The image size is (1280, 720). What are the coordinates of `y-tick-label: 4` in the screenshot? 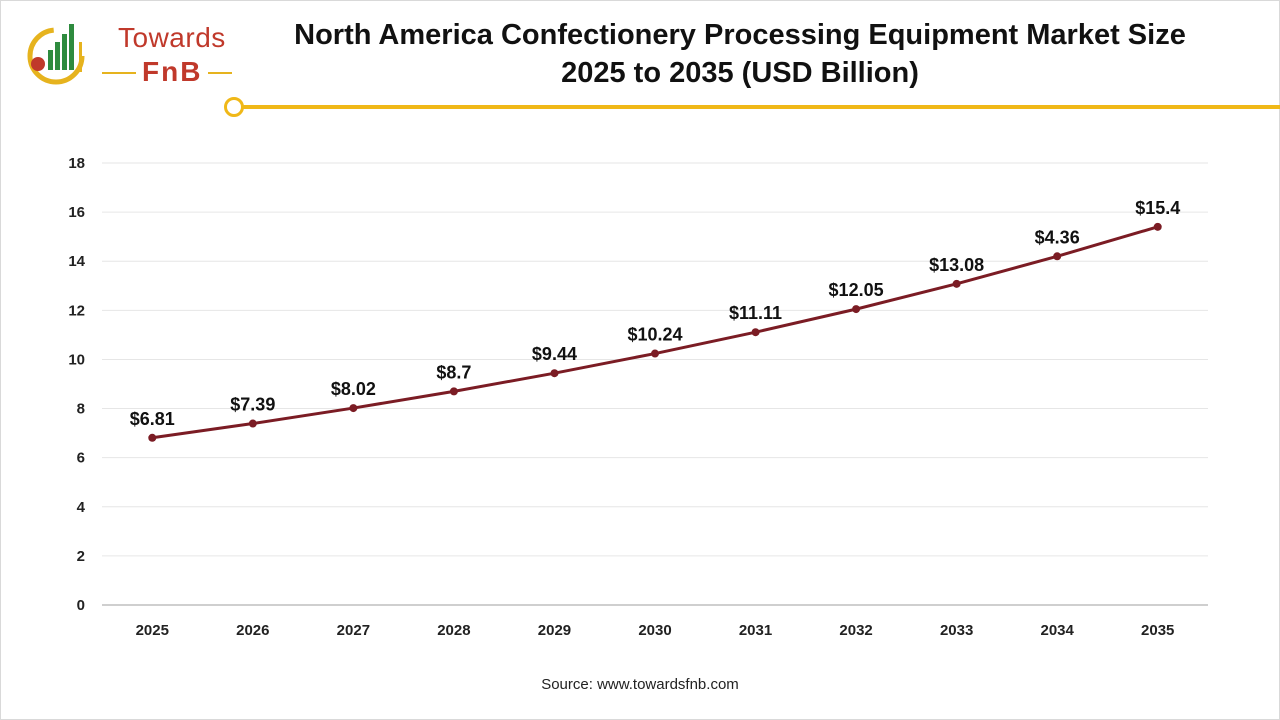 It's located at (81, 507).